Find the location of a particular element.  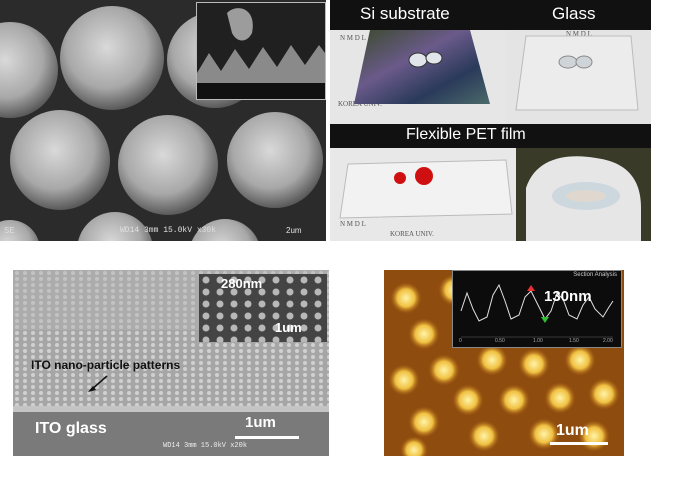

bent-pet-film-photo is located at coordinates (583, 194).